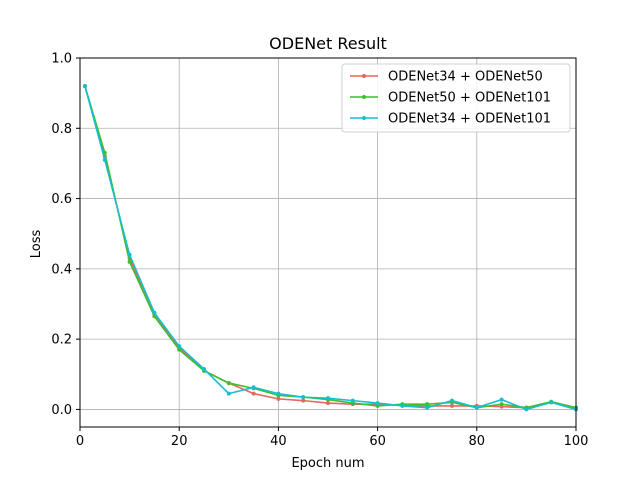 The height and width of the screenshot is (480, 640). Describe the element at coordinates (469, 98) in the screenshot. I see `legend-label: ODENet50 + ODENet101` at that location.